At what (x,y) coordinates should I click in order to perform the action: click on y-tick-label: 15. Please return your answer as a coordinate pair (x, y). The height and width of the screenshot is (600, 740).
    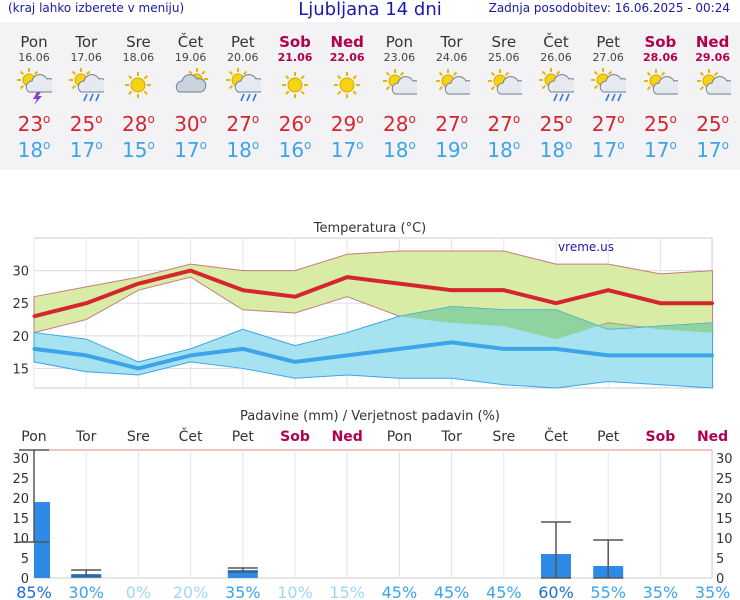
    Looking at the image, I should click on (20, 519).